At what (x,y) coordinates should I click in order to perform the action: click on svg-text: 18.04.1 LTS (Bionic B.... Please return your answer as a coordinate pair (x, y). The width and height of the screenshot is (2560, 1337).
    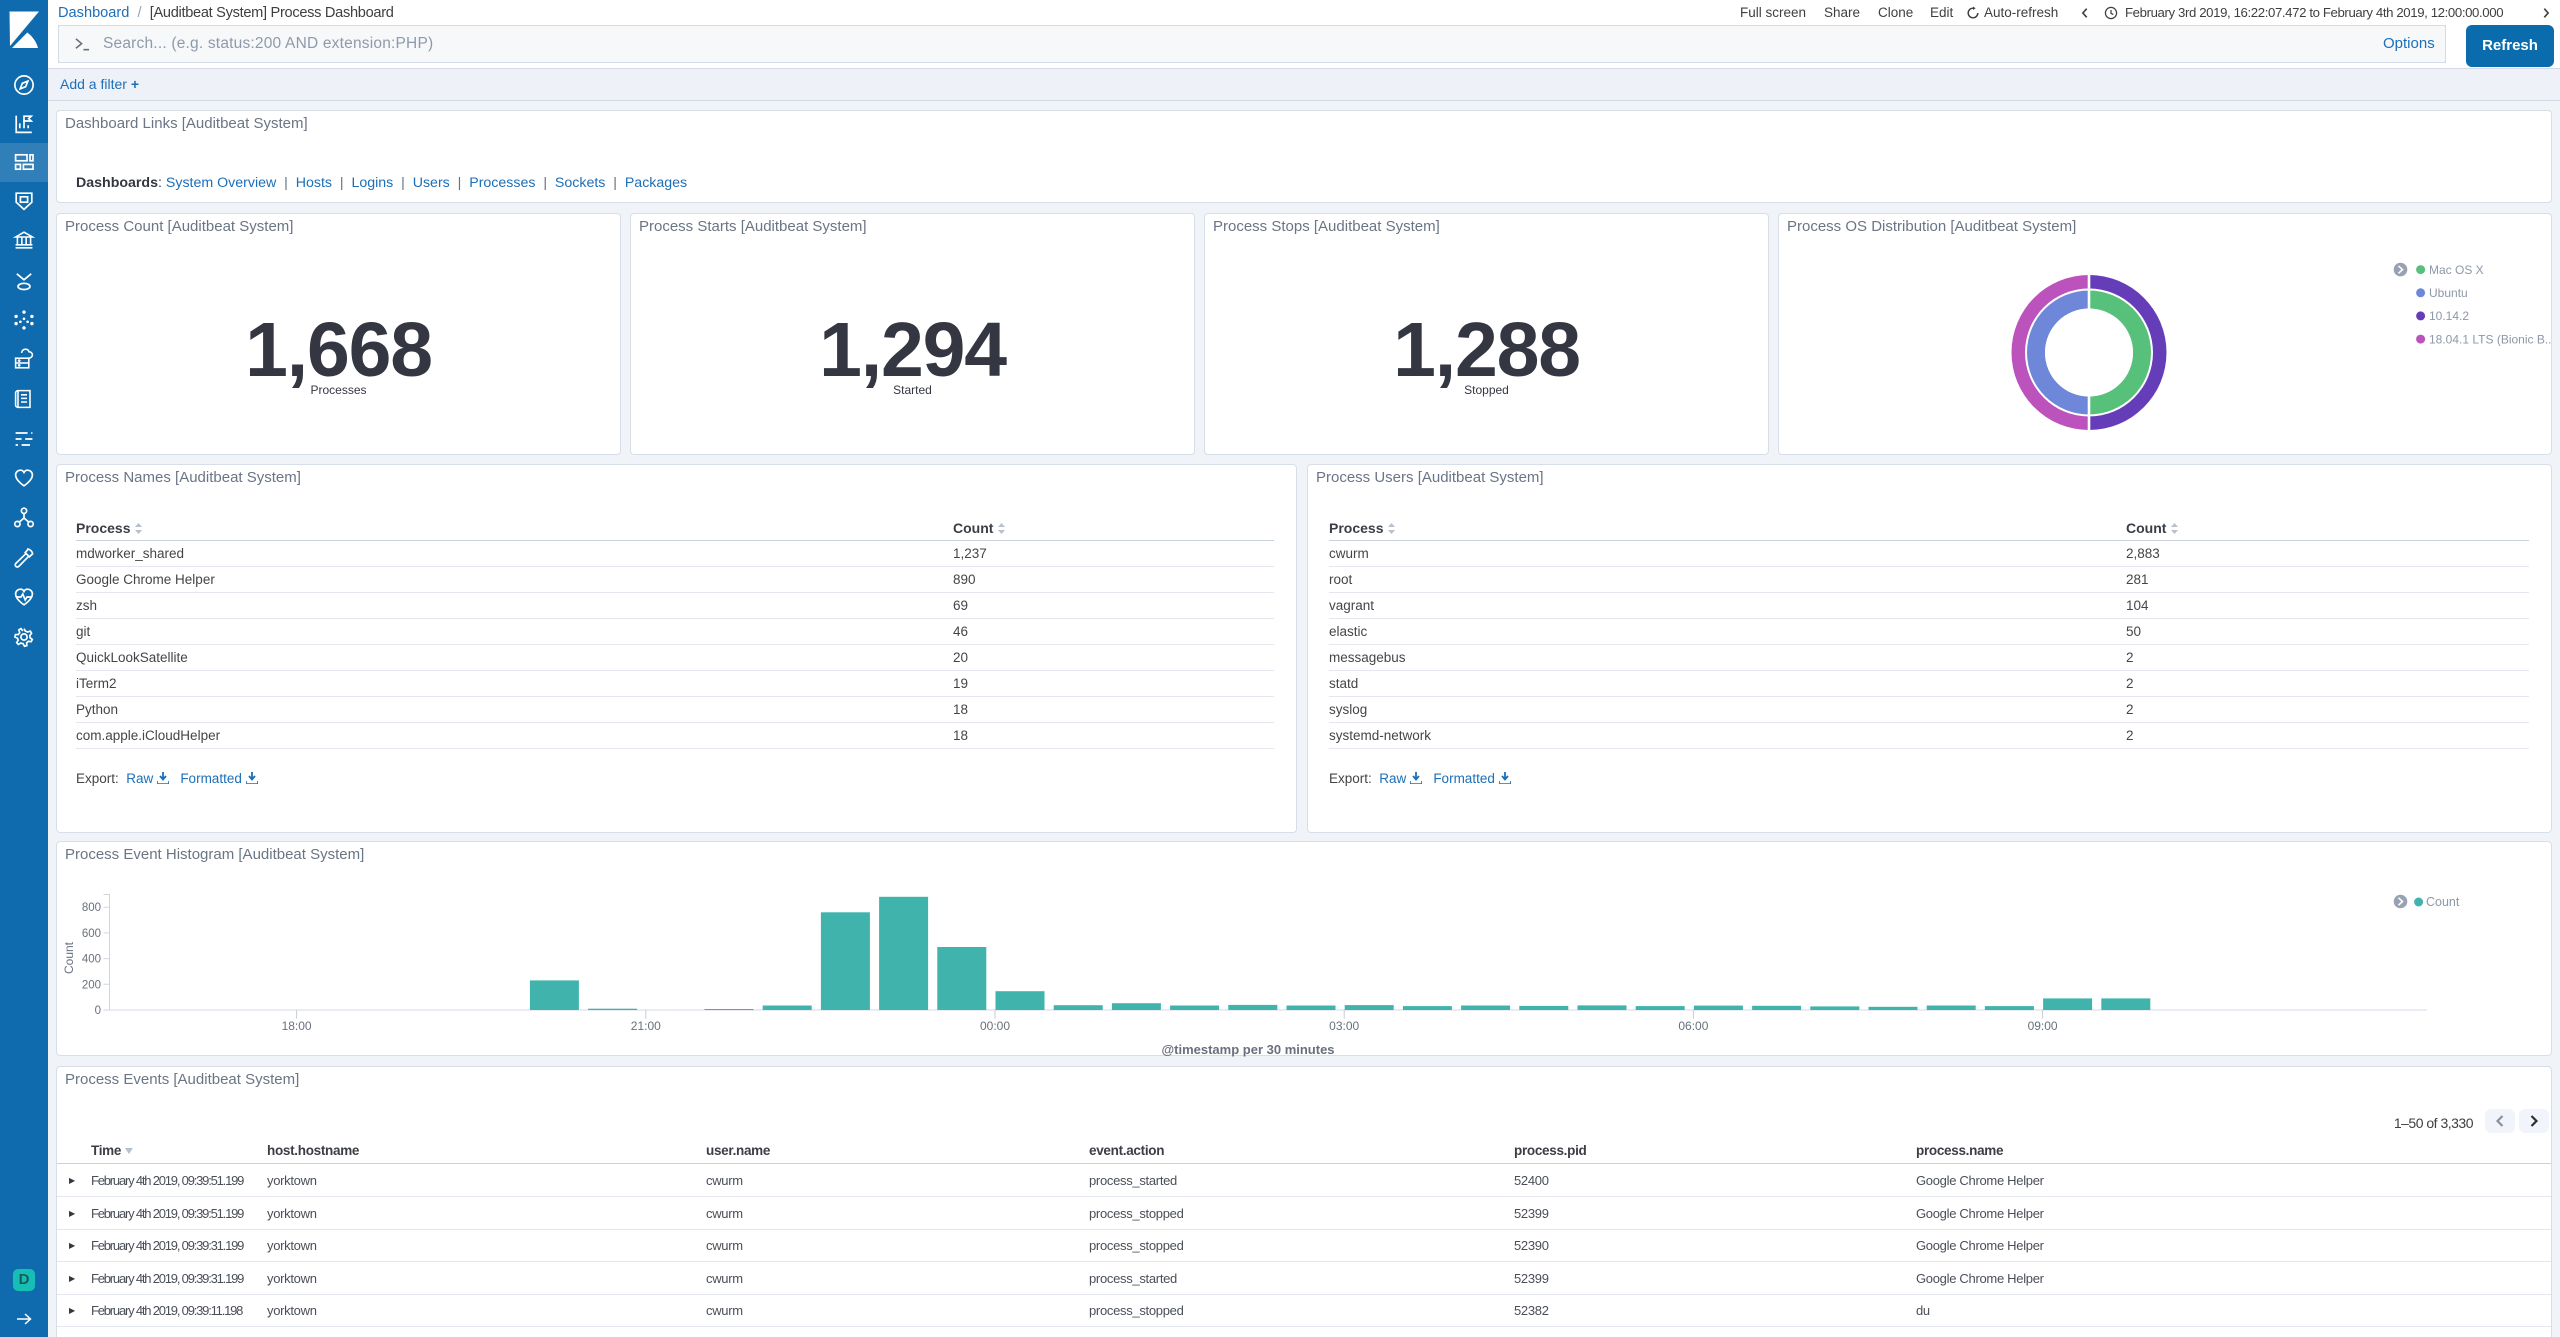
    Looking at the image, I should click on (2490, 339).